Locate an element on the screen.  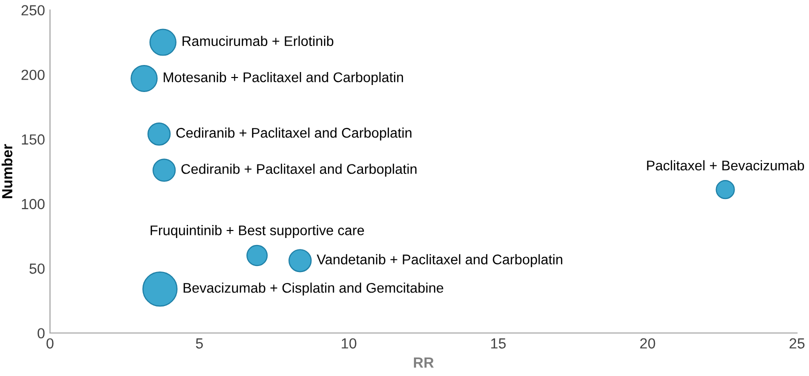
annotation: Motesanib + Paclitaxel and Carboplatin is located at coordinates (284, 78).